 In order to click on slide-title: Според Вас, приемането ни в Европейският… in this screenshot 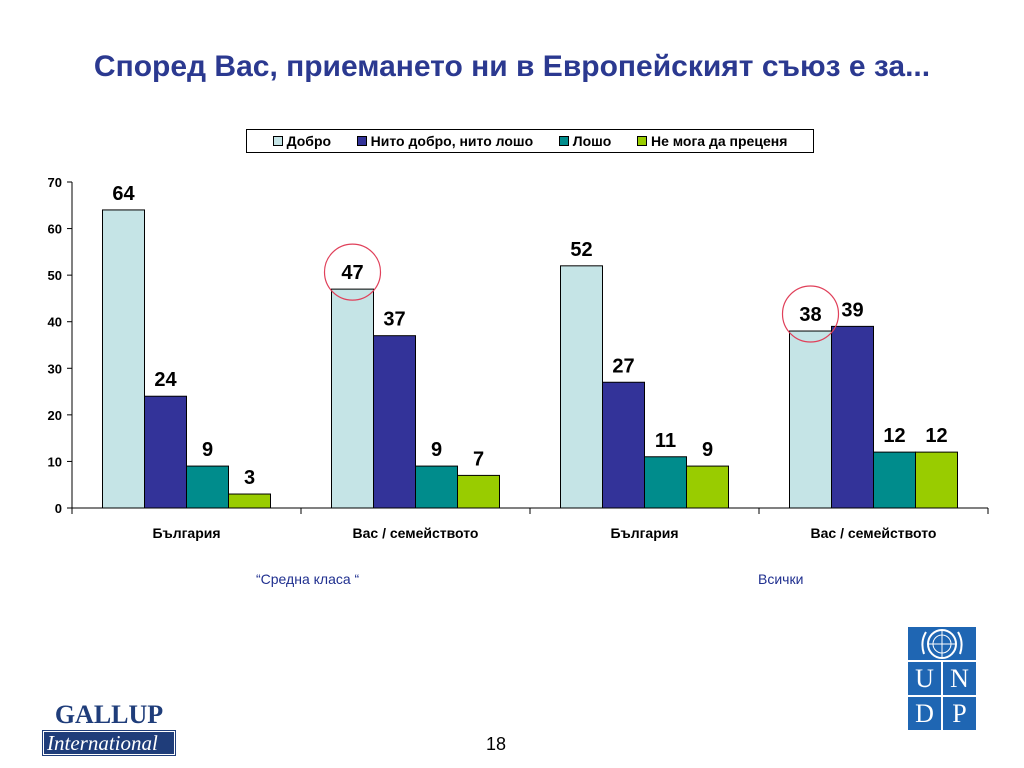, I will do `click(512, 66)`.